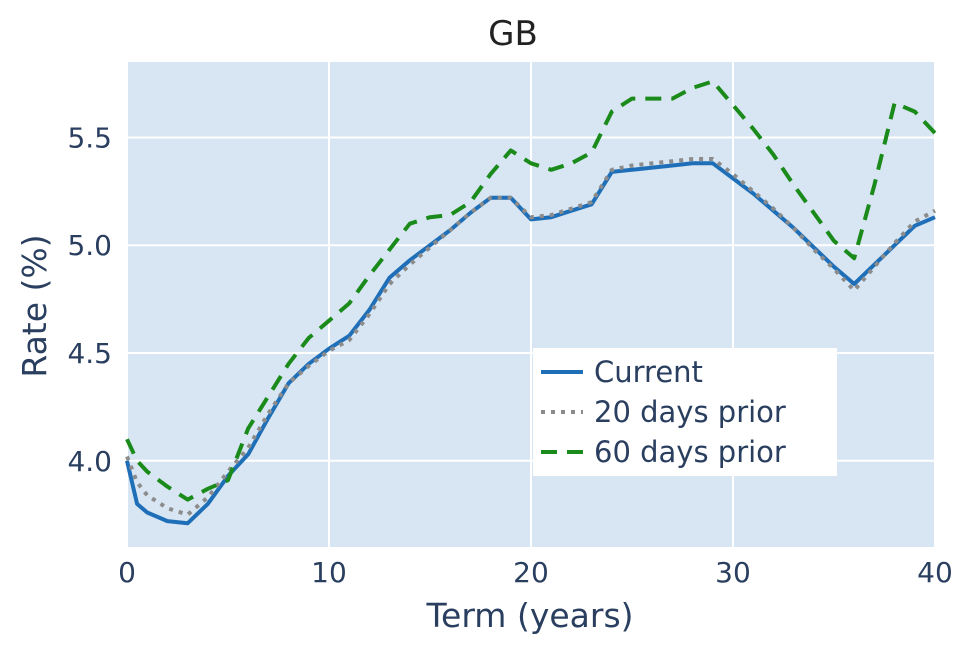 This screenshot has height=647, width=975. What do you see at coordinates (127, 572) in the screenshot?
I see `x-tick-label: 0` at bounding box center [127, 572].